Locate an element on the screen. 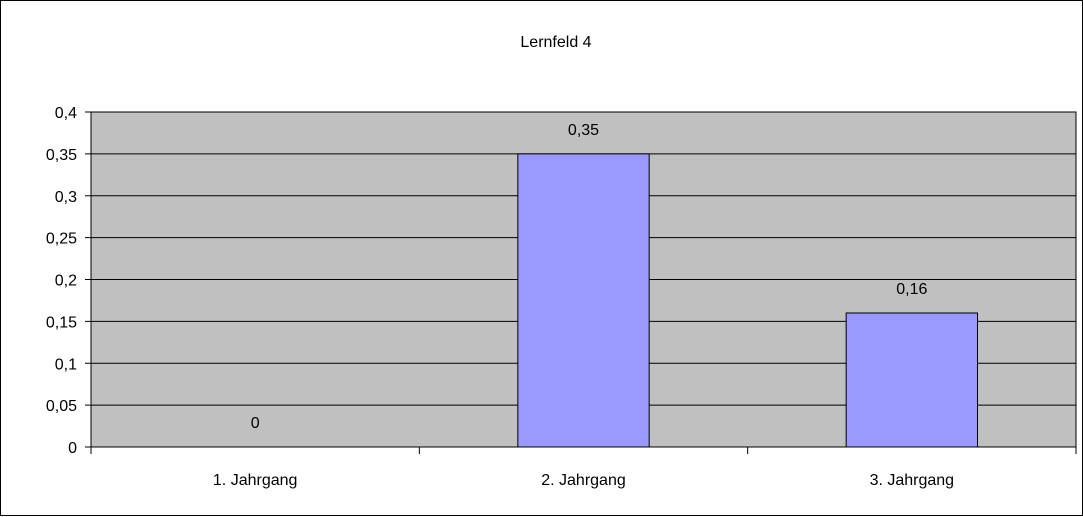 This screenshot has height=517, width=1083. y-tick-label: 0,25 is located at coordinates (61, 239).